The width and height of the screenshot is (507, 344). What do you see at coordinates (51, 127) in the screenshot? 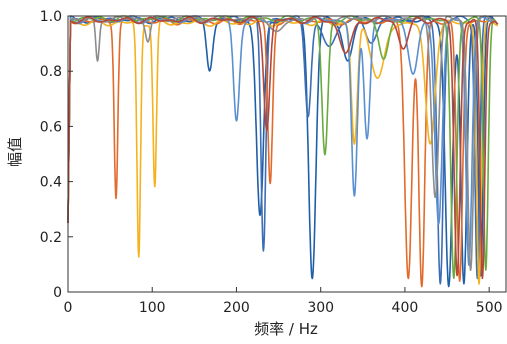
I see `y-tick-label: 0.6` at bounding box center [51, 127].